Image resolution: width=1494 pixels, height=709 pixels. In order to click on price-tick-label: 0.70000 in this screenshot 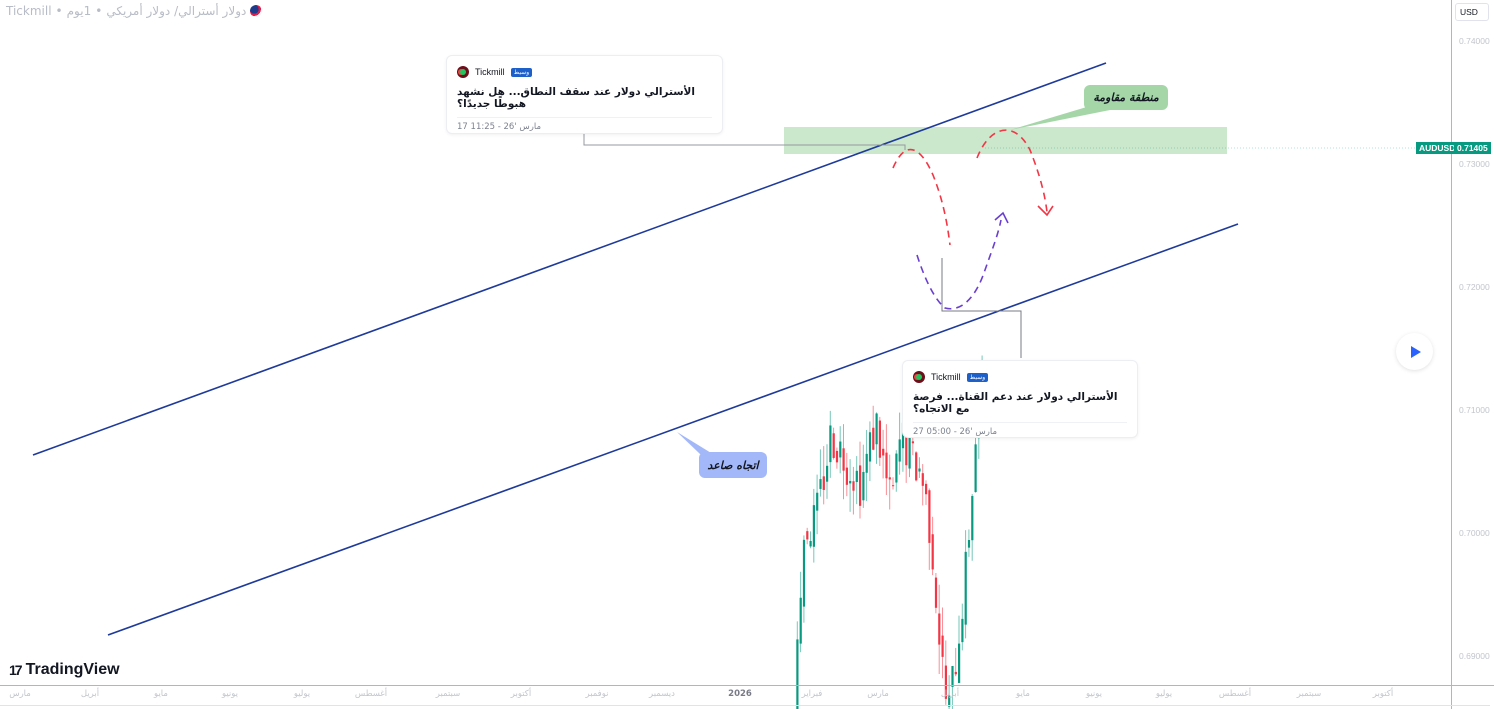, I will do `click(1474, 532)`.